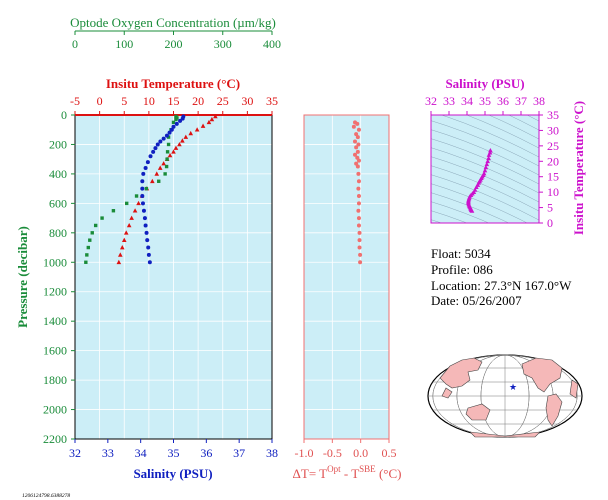  Describe the element at coordinates (521, 101) in the screenshot. I see `ts-salinity-tick-label: 37` at that location.